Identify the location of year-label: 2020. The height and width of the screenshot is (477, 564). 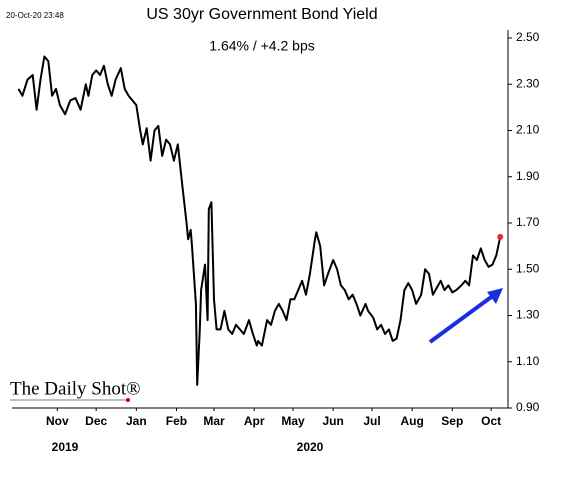
(310, 447).